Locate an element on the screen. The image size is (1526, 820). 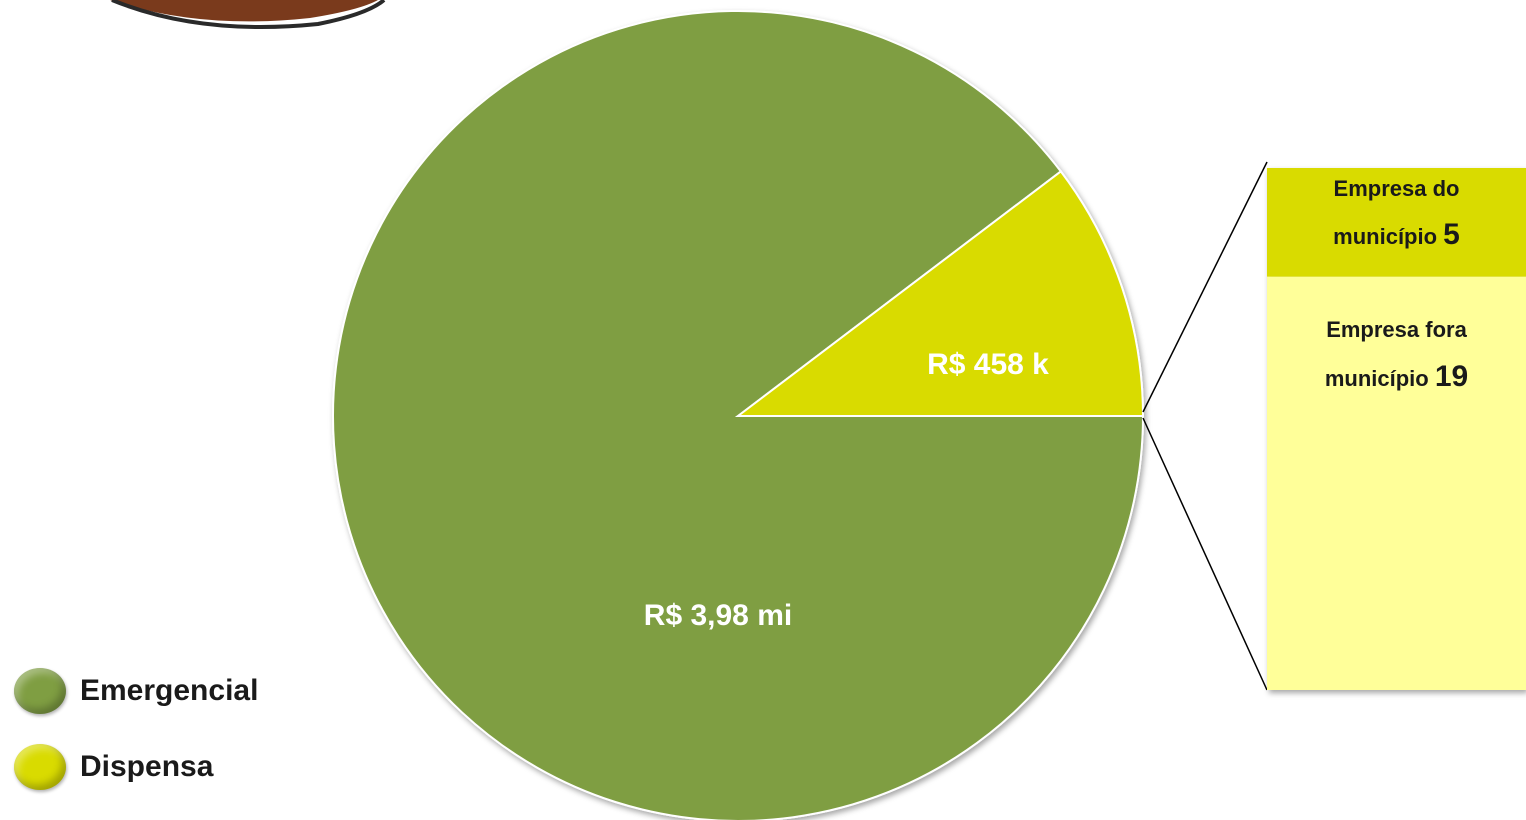
pie-label-emergencial: R$ 3,98 mi is located at coordinates (718, 615).